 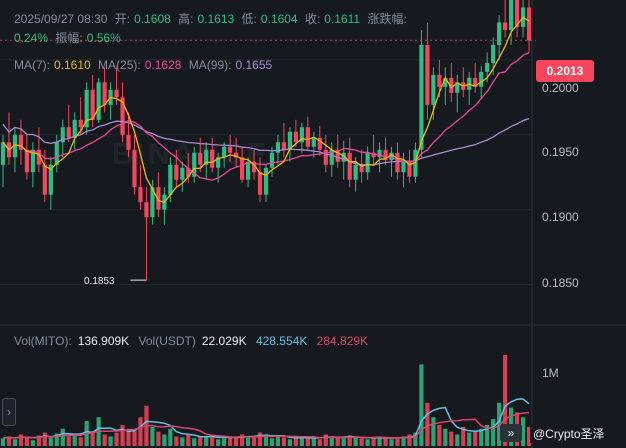 I want to click on vol-mito-label: Vol(MITO):, so click(x=43, y=341).